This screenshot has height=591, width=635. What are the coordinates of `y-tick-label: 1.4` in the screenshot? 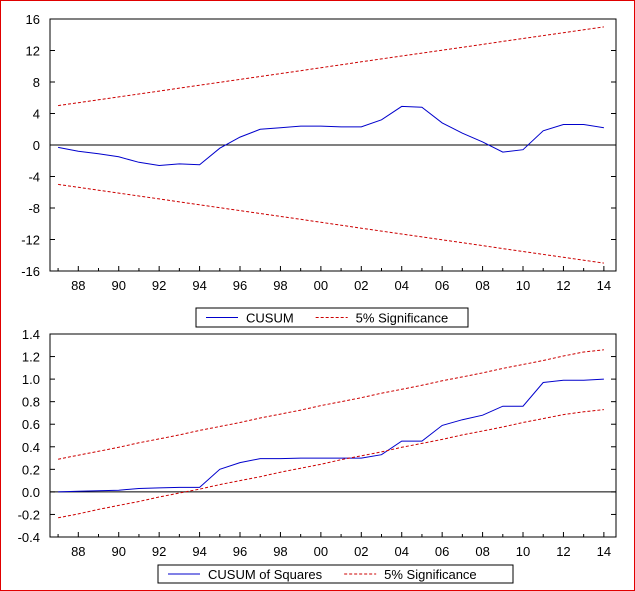 It's located at (31, 334).